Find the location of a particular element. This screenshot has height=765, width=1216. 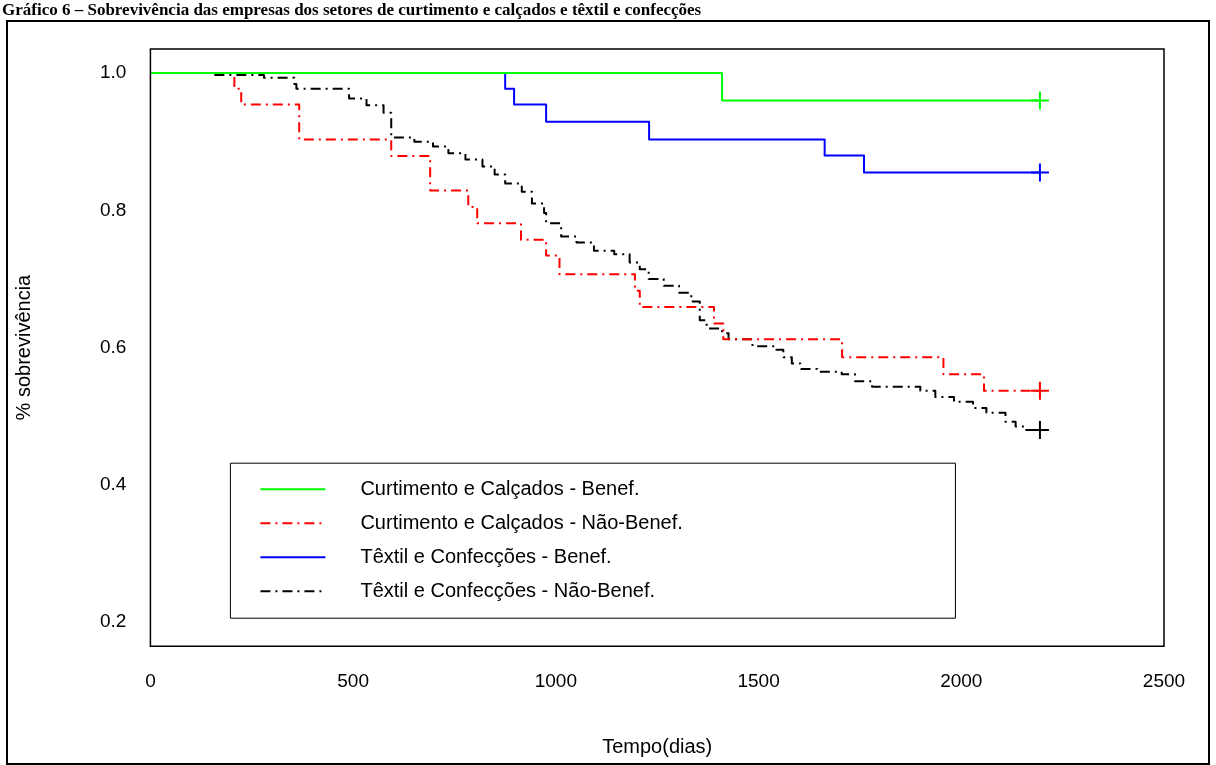

y-tick-label: 0.8 is located at coordinates (113, 209).